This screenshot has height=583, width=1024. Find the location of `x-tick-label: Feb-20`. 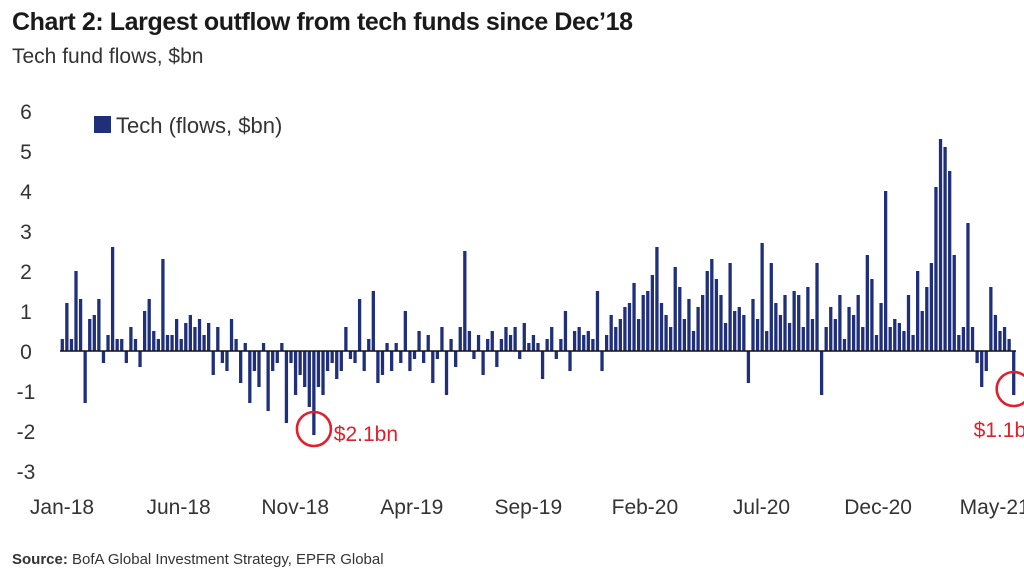

x-tick-label: Feb-20 is located at coordinates (645, 507).